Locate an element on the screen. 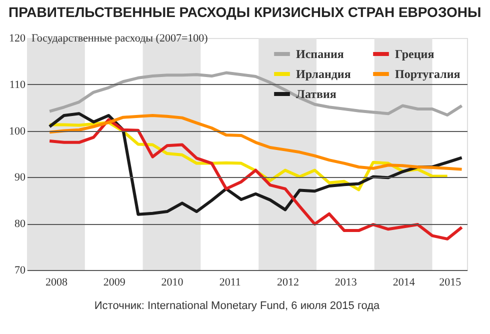 Image resolution: width=490 pixels, height=334 pixels. text: Источник: International Monetary Fund, 6 июля 2015 года is located at coordinates (237, 306).